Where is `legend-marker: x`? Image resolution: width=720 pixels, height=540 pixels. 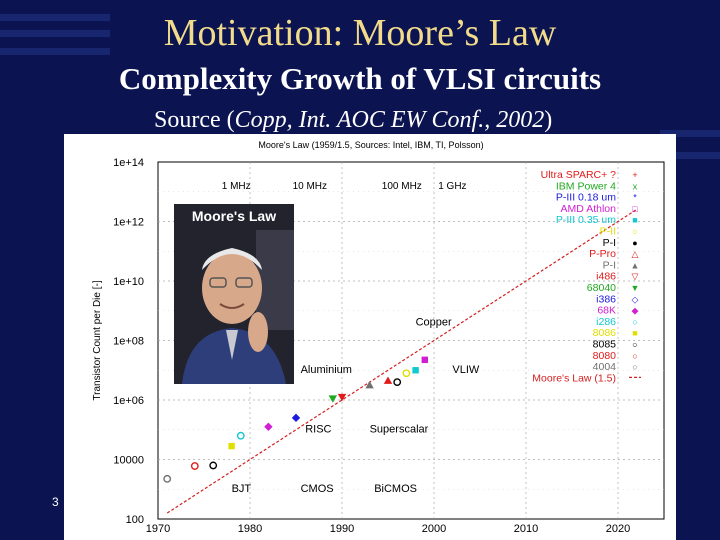 legend-marker: x is located at coordinates (635, 186).